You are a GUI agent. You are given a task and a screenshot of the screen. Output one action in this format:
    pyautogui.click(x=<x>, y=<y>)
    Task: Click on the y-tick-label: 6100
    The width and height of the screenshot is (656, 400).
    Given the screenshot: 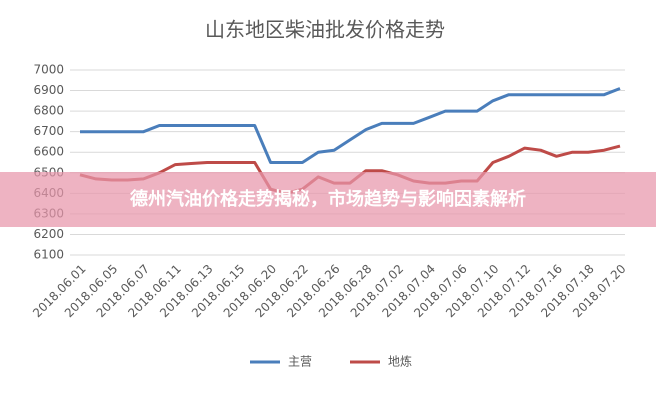 What is the action you would take?
    pyautogui.click(x=48, y=255)
    